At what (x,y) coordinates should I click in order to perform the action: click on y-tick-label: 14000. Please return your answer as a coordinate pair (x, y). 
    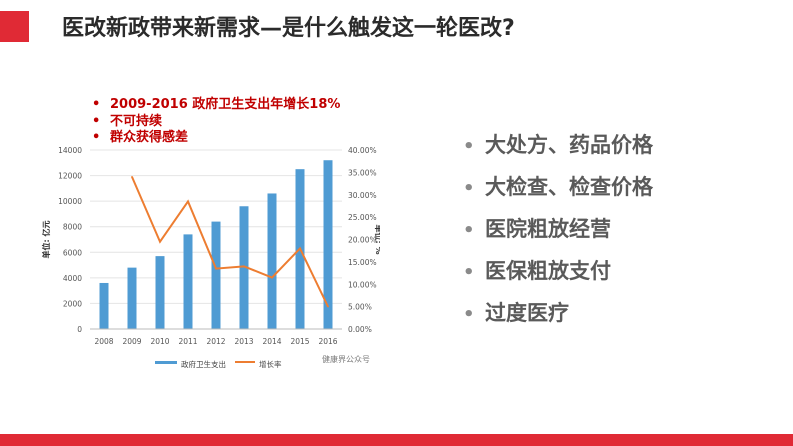
    Looking at the image, I should click on (70, 150).